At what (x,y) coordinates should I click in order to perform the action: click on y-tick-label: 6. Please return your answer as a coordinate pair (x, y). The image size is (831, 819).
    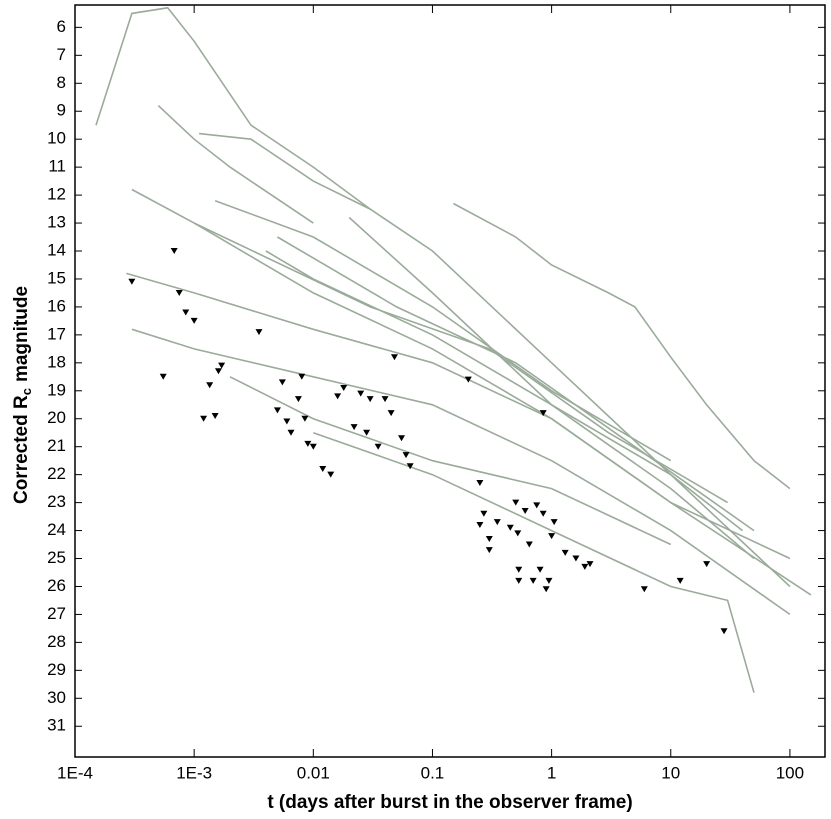
    Looking at the image, I should click on (61, 26).